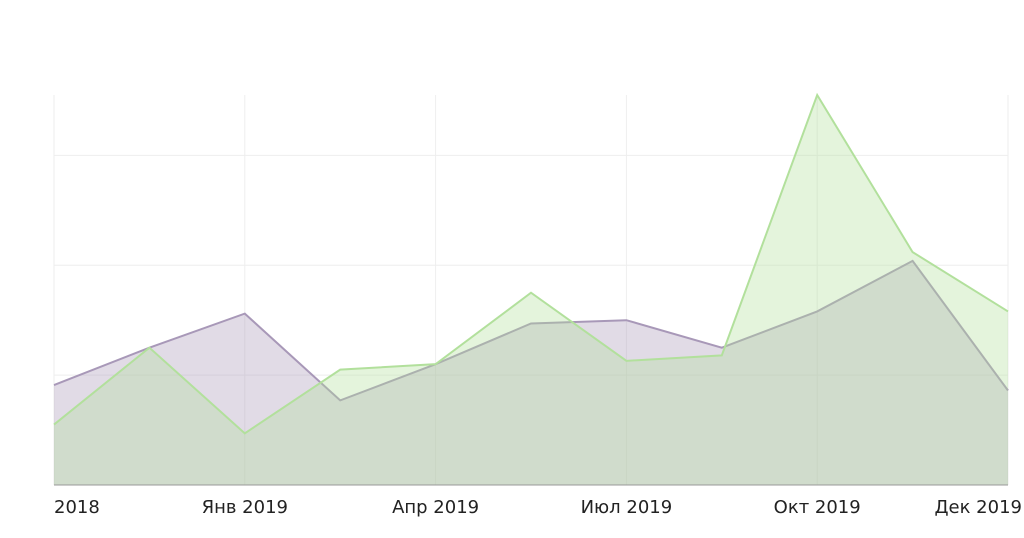  Describe the element at coordinates (245, 507) in the screenshot. I see `x-tick-label: Янв 2019` at that location.